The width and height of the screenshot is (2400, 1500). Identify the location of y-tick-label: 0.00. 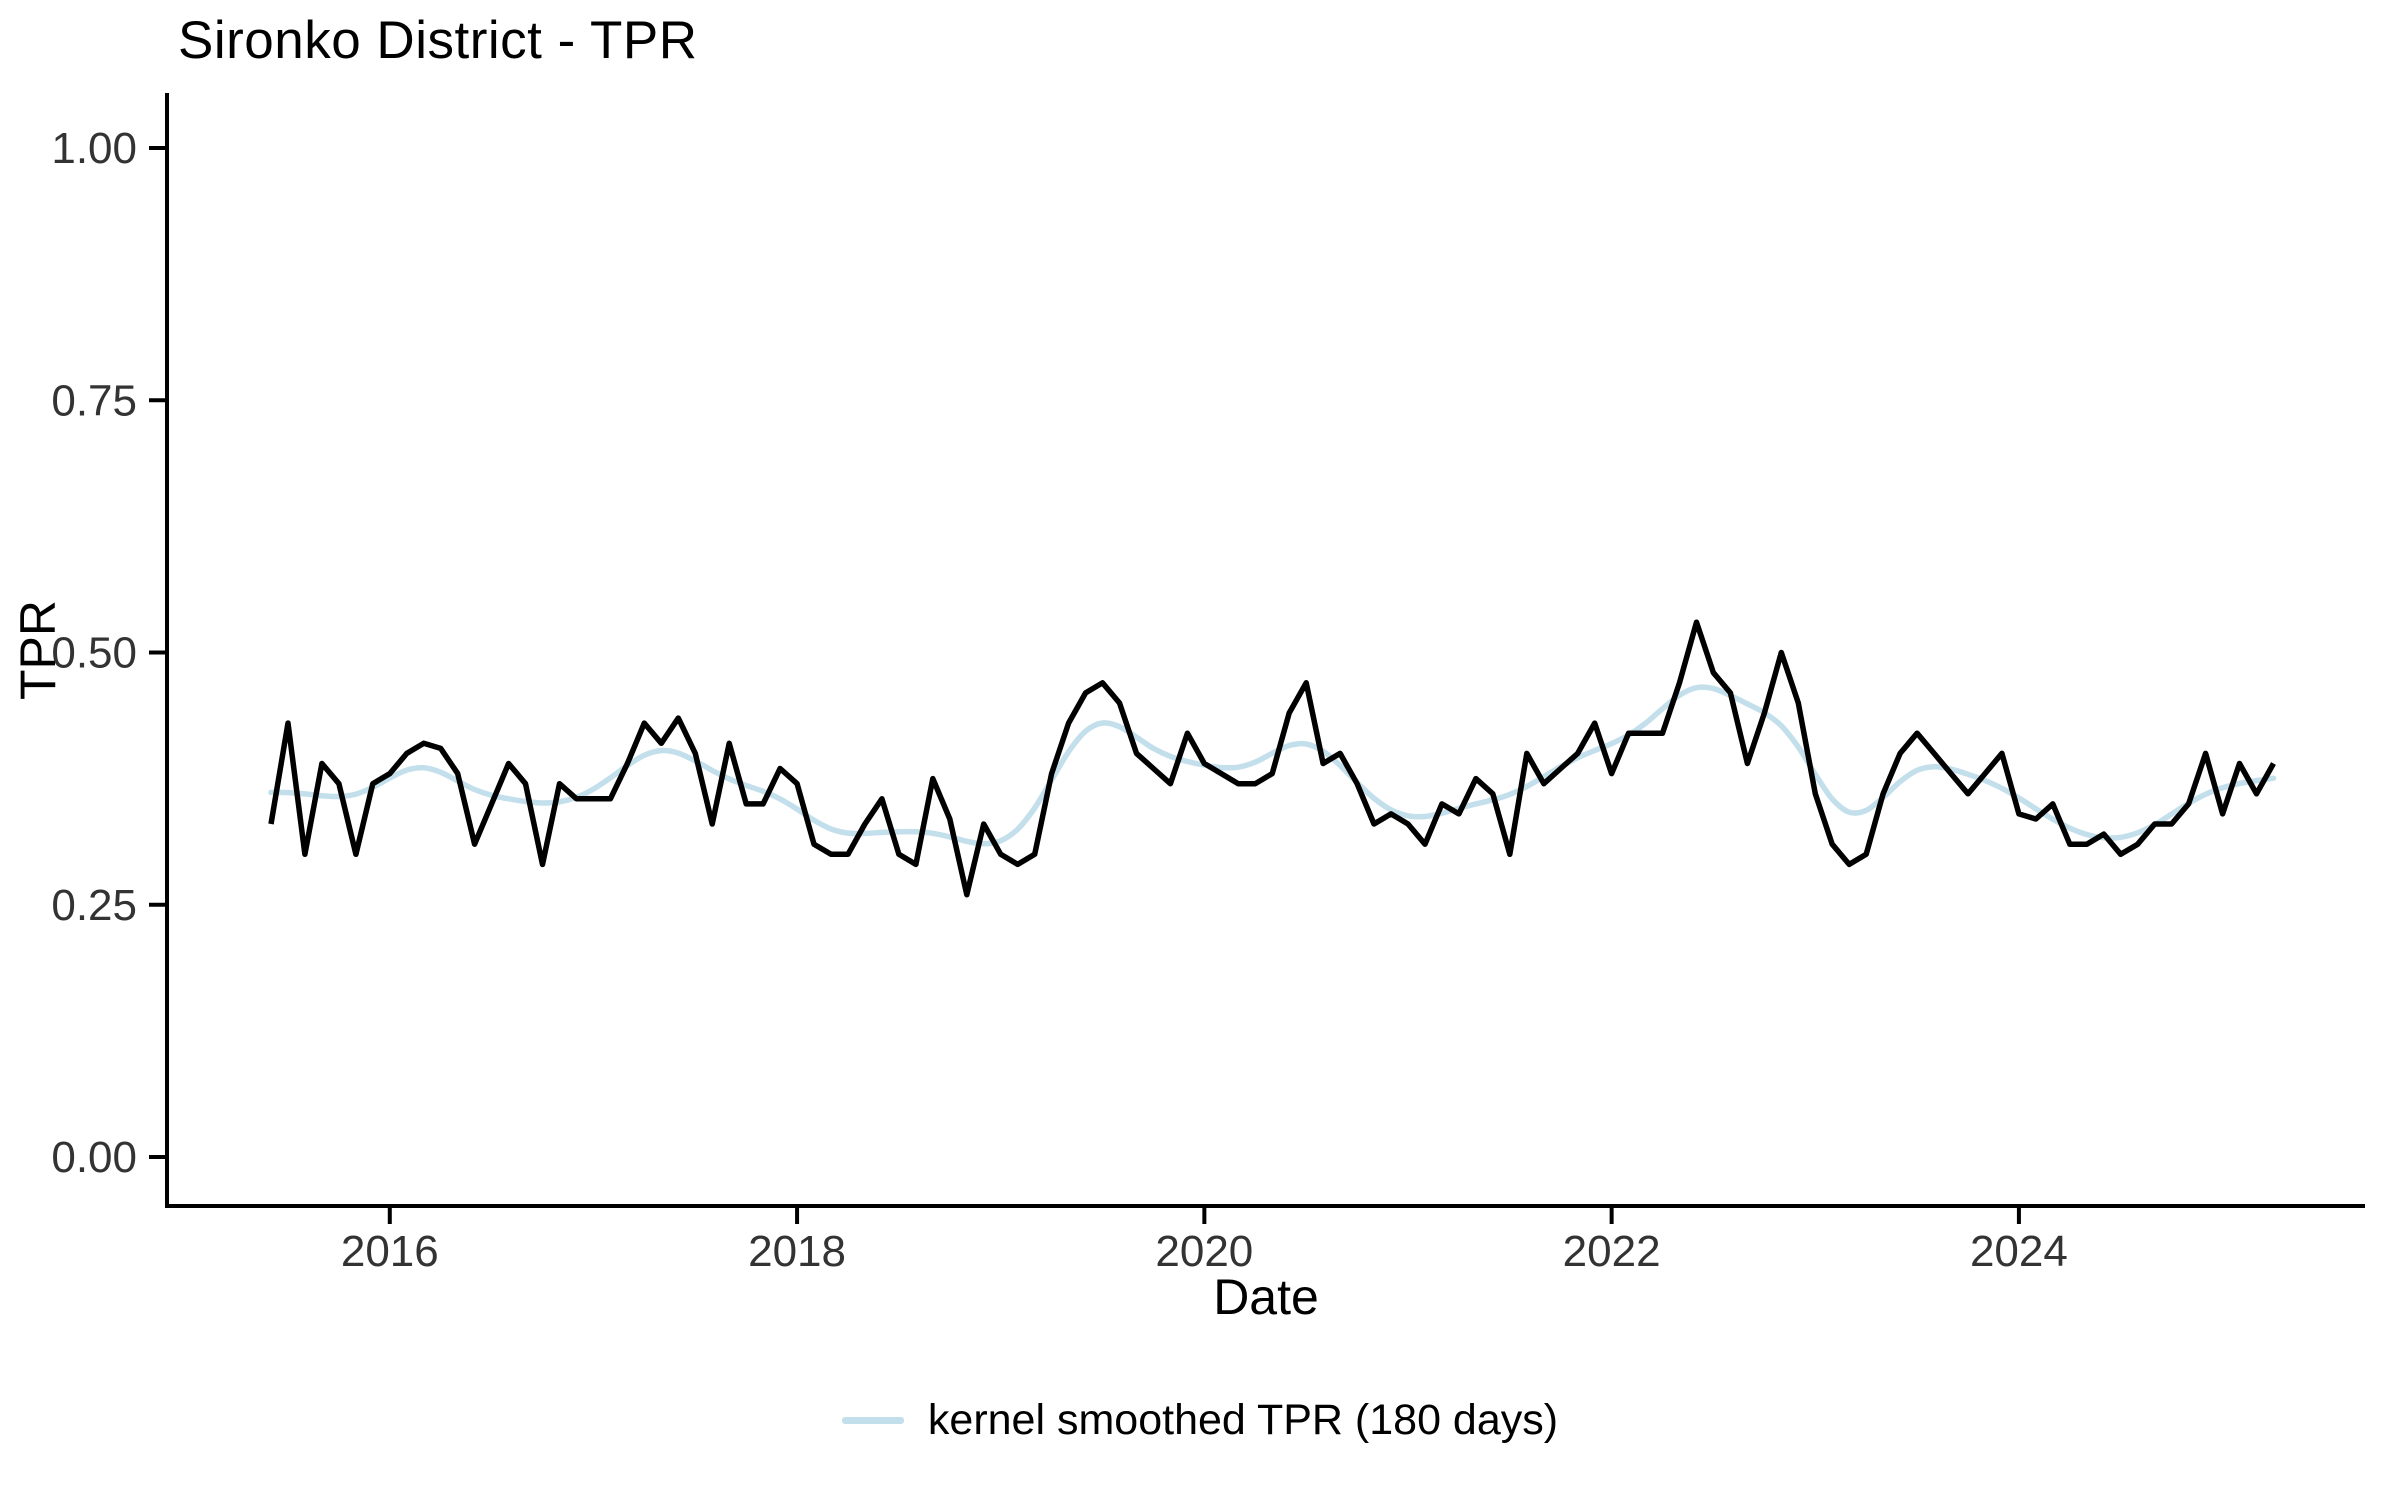
(94, 1157).